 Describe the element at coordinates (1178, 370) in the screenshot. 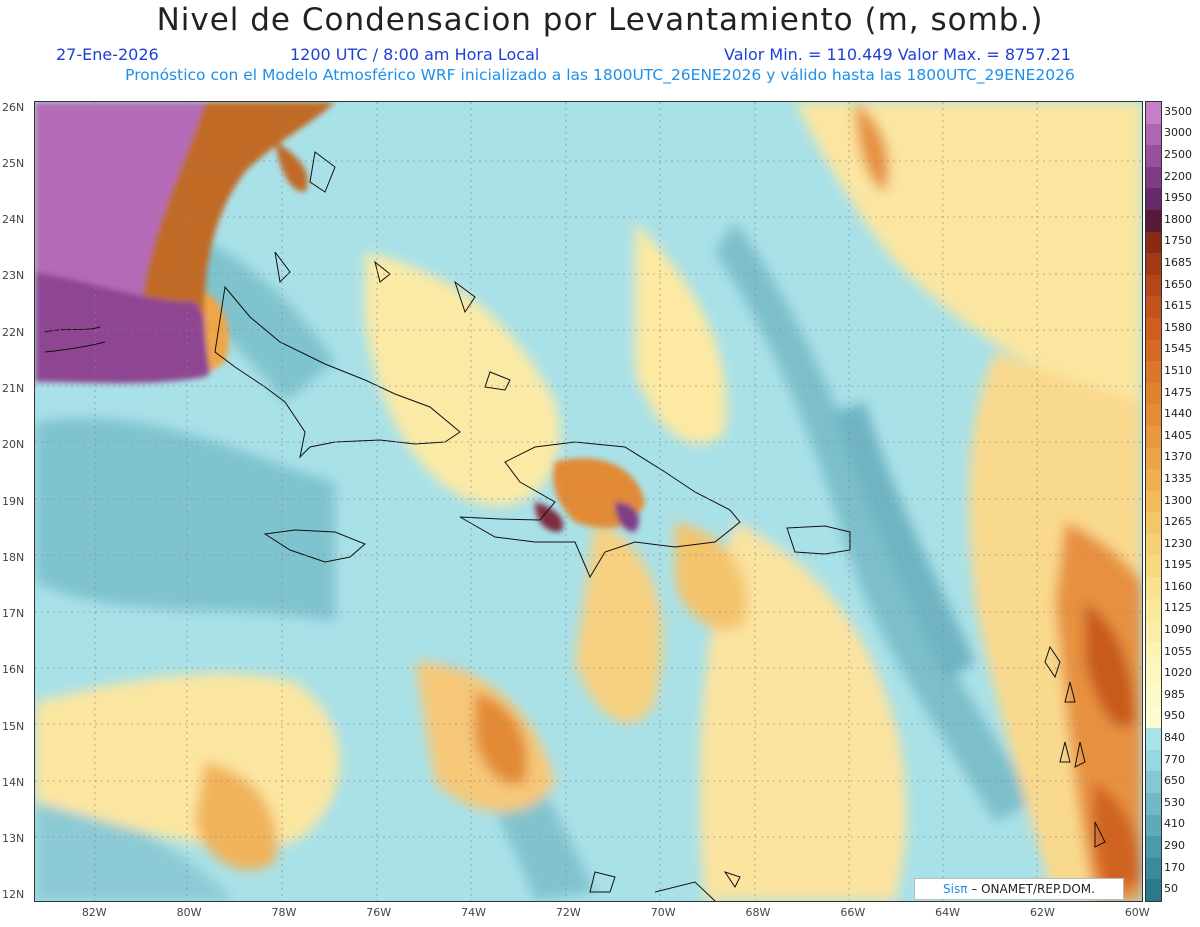

I see `colorbar-label: 1510` at that location.